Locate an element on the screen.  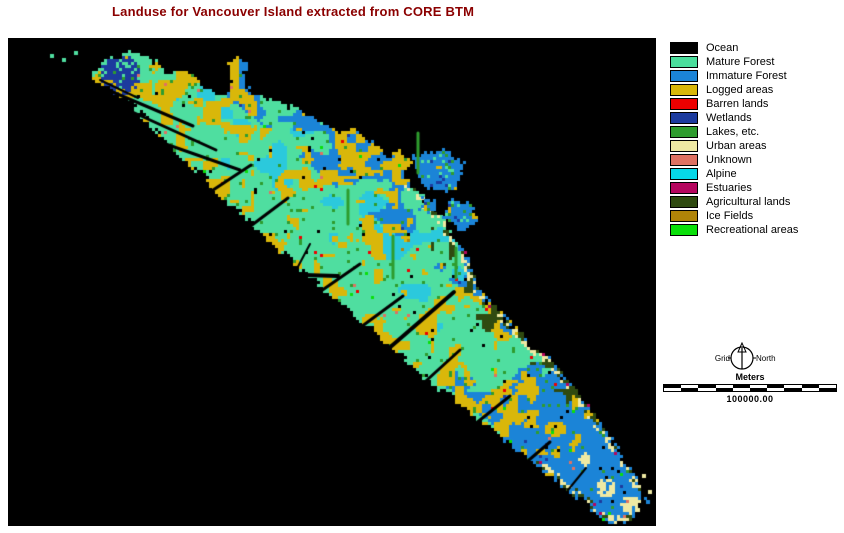
legend-label: Urban areas is located at coordinates (736, 146).